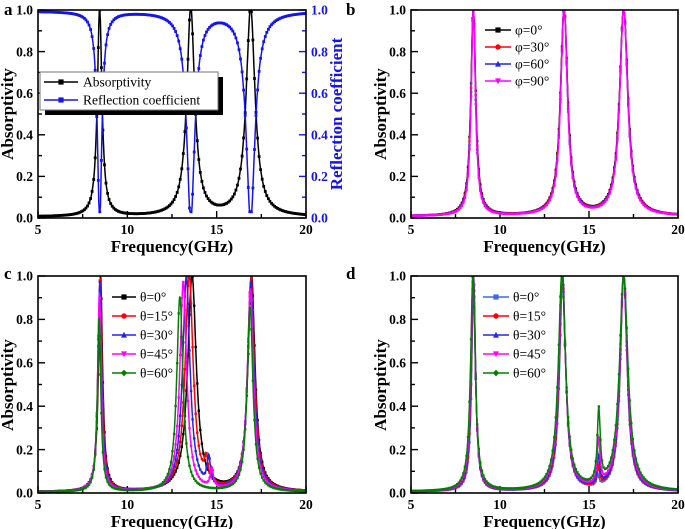  I want to click on panel-a-letter: a, so click(8, 9).